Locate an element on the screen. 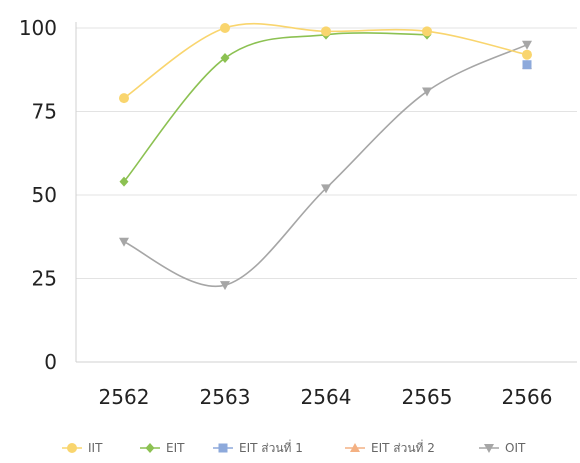  legend-item: EIT ส่วนที่ 1 is located at coordinates (258, 447).